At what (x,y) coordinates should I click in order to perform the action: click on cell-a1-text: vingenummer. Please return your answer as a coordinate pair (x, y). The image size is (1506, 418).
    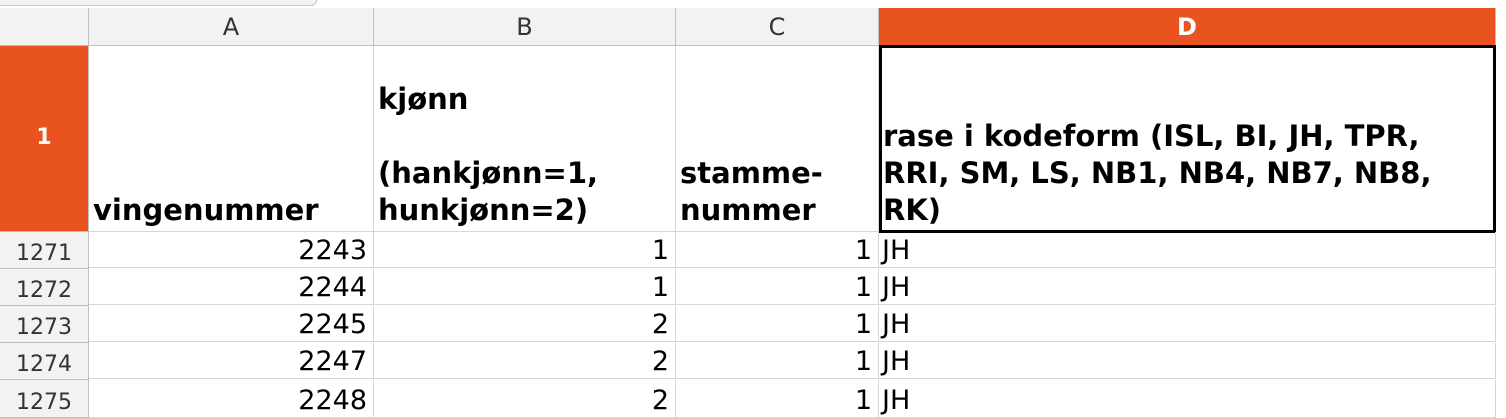
    Looking at the image, I should click on (206, 210).